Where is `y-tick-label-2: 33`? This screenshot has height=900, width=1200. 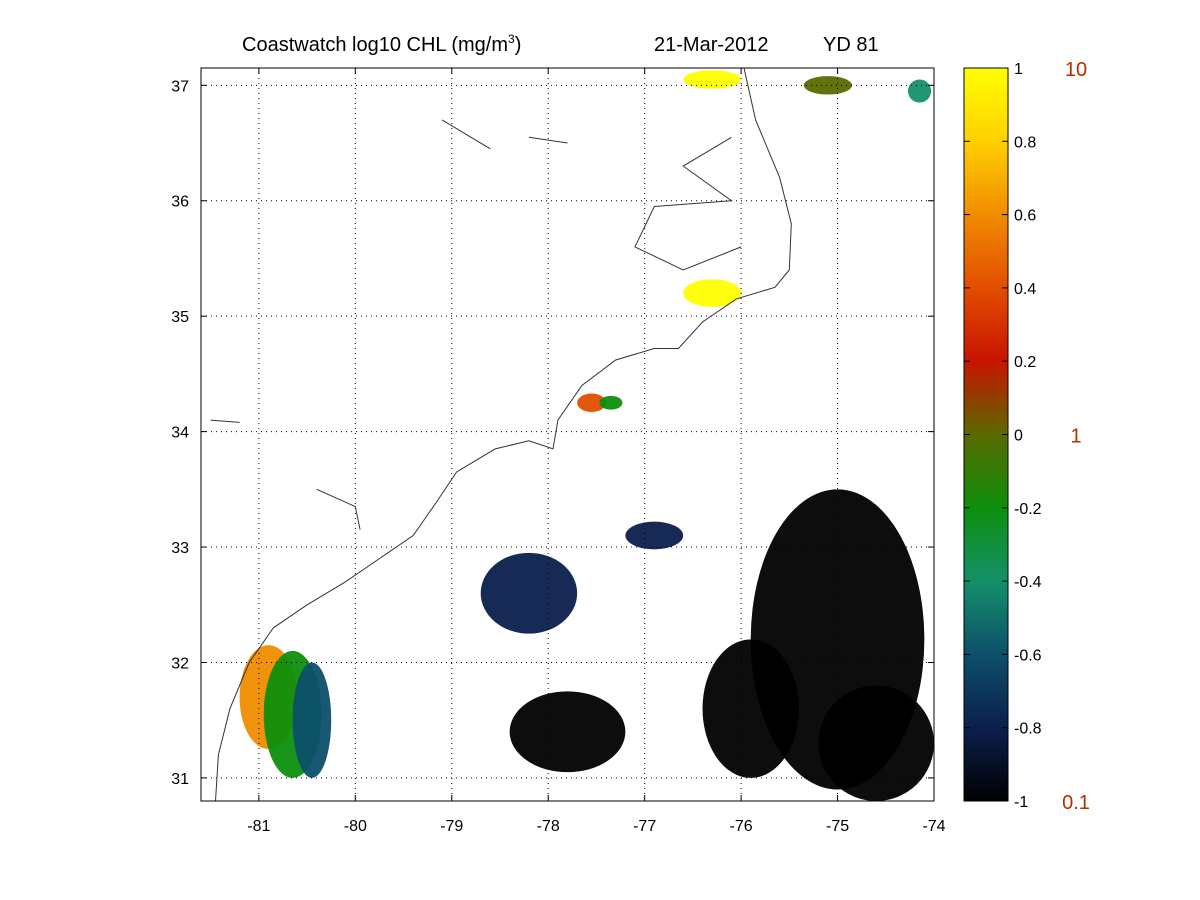 y-tick-label-2: 33 is located at coordinates (180, 548).